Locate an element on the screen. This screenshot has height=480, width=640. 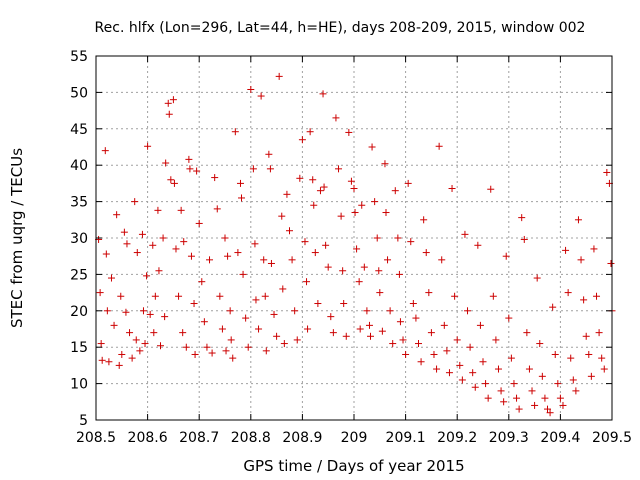
x-tick-label: 208.9 is located at coordinates (302, 438).